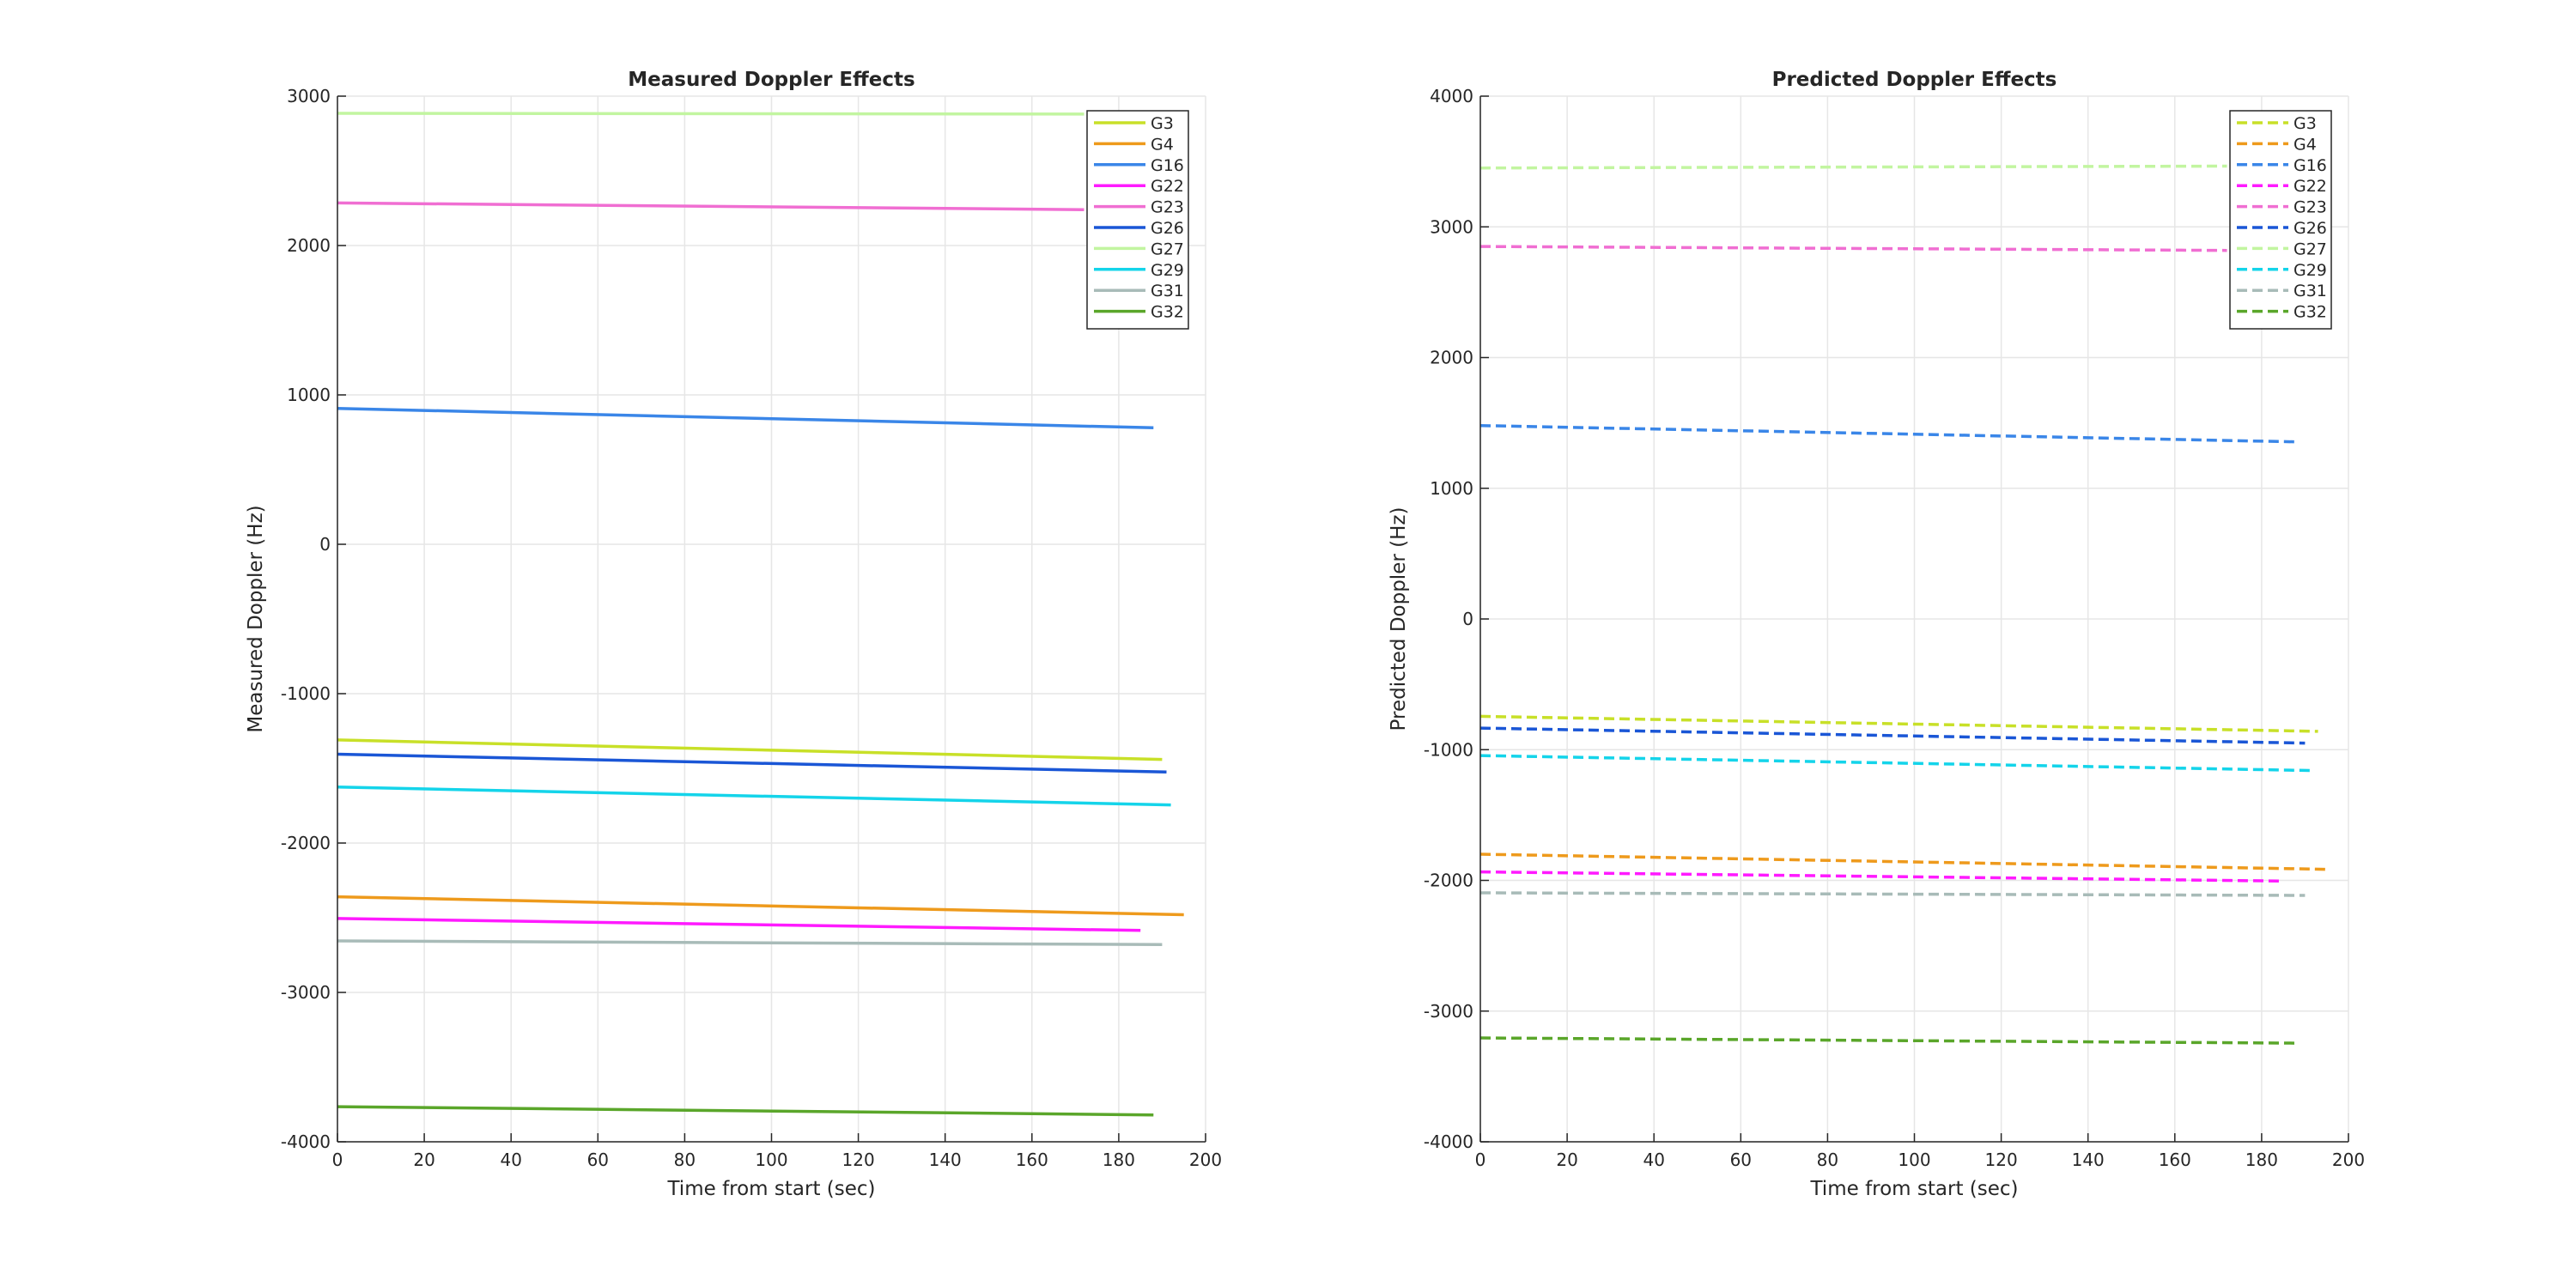 This screenshot has width=2576, height=1274. I want to click on y-tick-label: 4000, so click(1451, 96).